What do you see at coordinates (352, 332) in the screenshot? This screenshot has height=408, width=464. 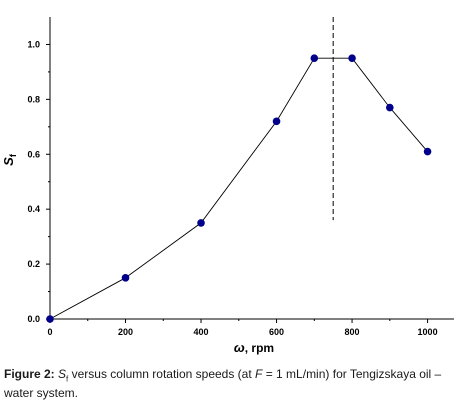 I see `x-tick-label: 800` at bounding box center [352, 332].